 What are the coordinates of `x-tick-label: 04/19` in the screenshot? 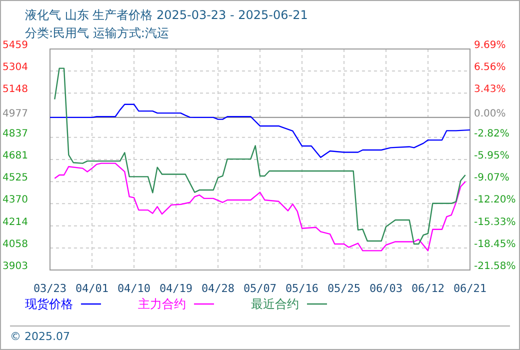 It's located at (176, 288).